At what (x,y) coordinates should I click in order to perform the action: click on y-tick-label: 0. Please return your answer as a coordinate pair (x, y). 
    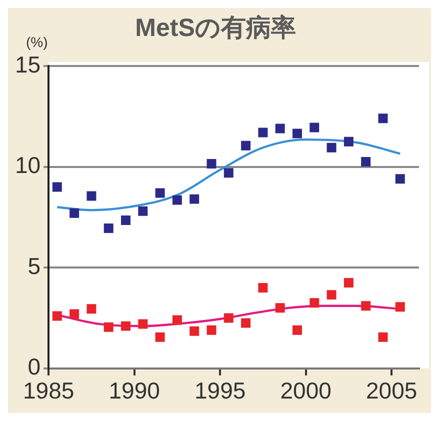
    Looking at the image, I should click on (34, 367).